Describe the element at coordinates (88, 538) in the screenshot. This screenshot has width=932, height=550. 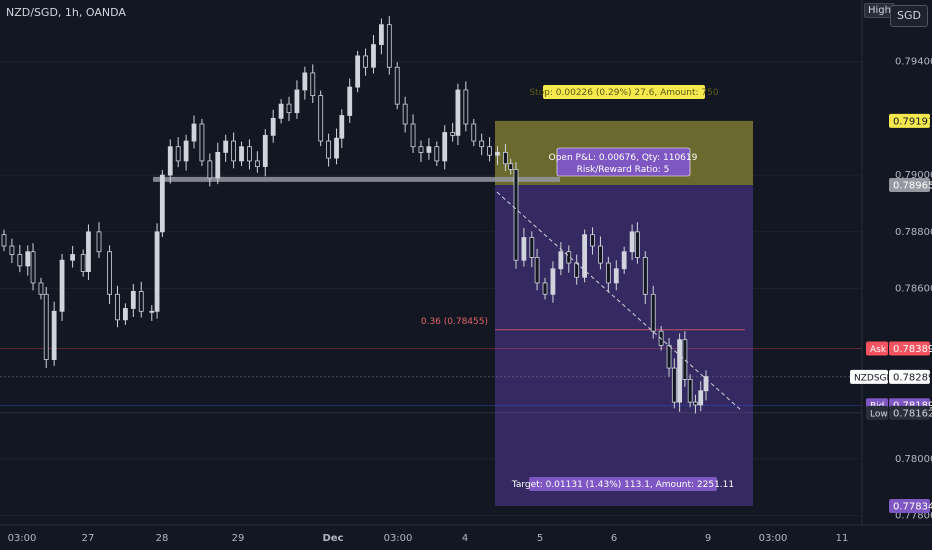
I see `time-tick-label: 27` at that location.